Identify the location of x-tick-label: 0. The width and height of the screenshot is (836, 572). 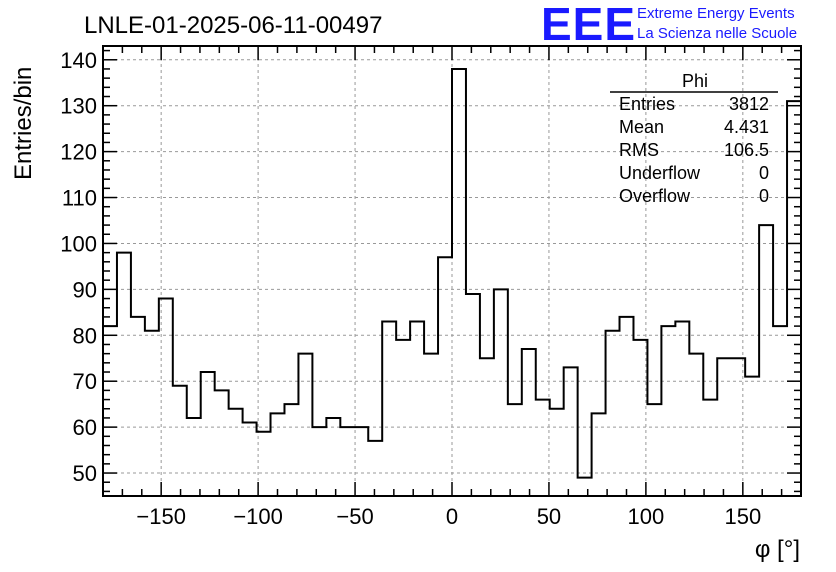
(452, 516).